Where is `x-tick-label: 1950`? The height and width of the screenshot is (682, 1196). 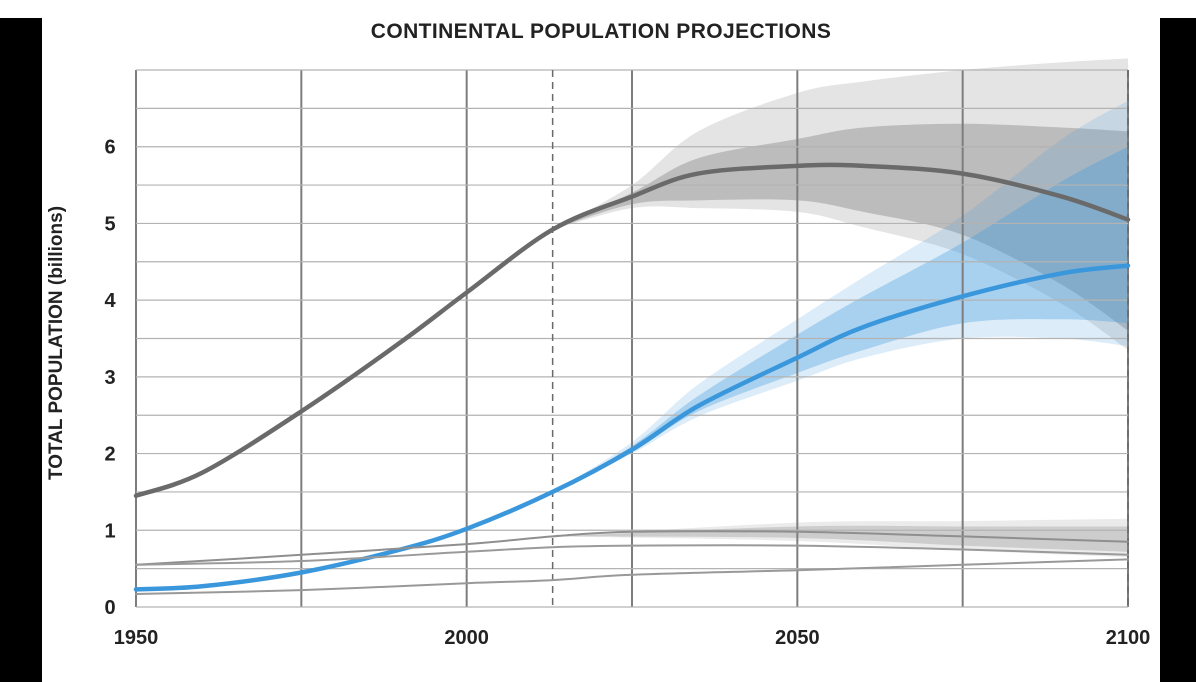 x-tick-label: 1950 is located at coordinates (136, 638).